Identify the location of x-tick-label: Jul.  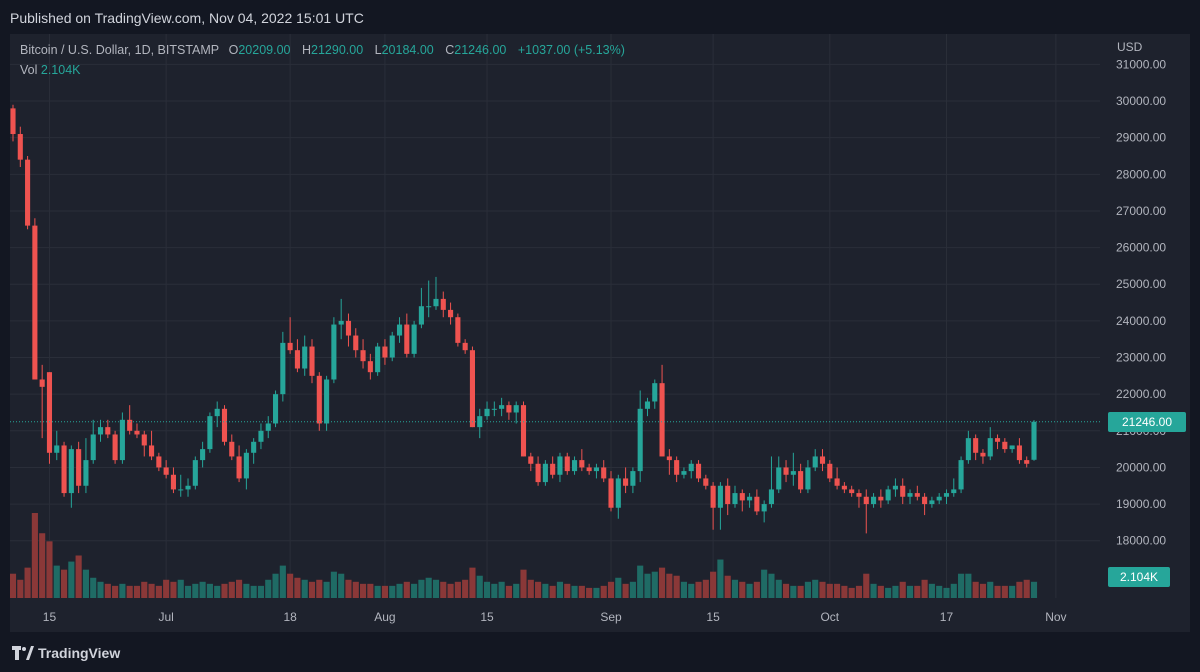
(165, 617).